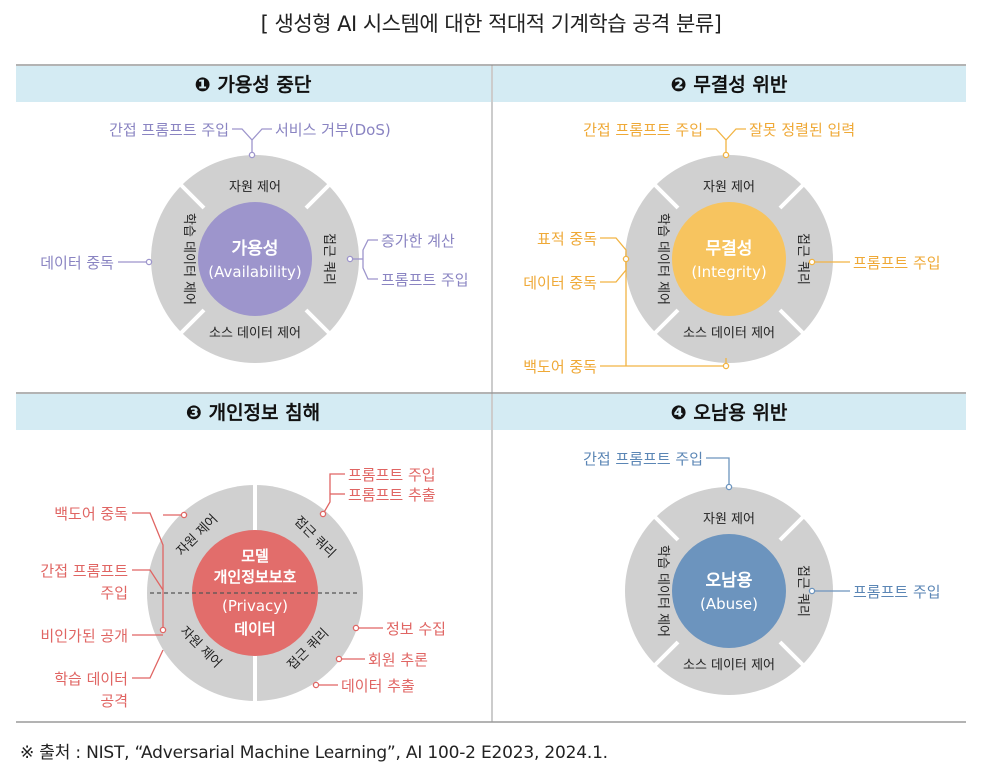 The height and width of the screenshot is (771, 982). What do you see at coordinates (84, 636) in the screenshot?
I see `label-unauthorized-disclosure: 비인가된 공개` at bounding box center [84, 636].